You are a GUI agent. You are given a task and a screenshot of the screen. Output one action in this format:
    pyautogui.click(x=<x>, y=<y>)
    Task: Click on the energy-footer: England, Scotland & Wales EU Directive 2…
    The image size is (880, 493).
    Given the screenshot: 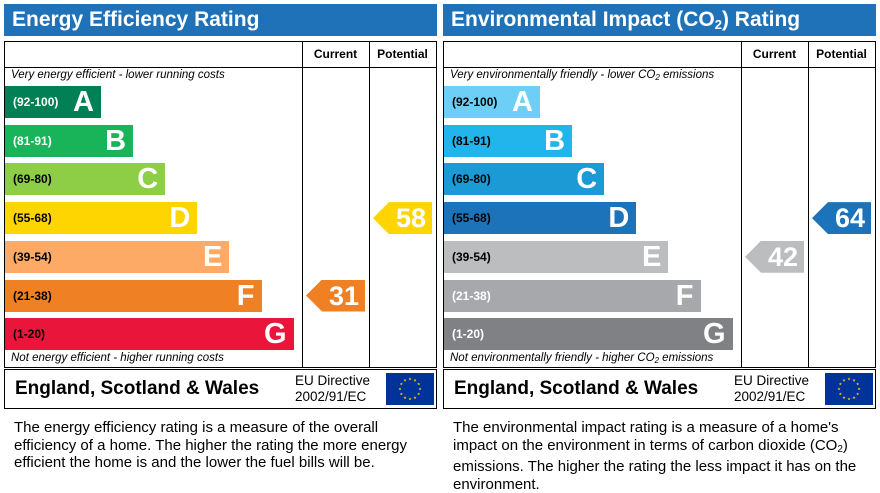 What is the action you would take?
    pyautogui.click(x=220, y=389)
    